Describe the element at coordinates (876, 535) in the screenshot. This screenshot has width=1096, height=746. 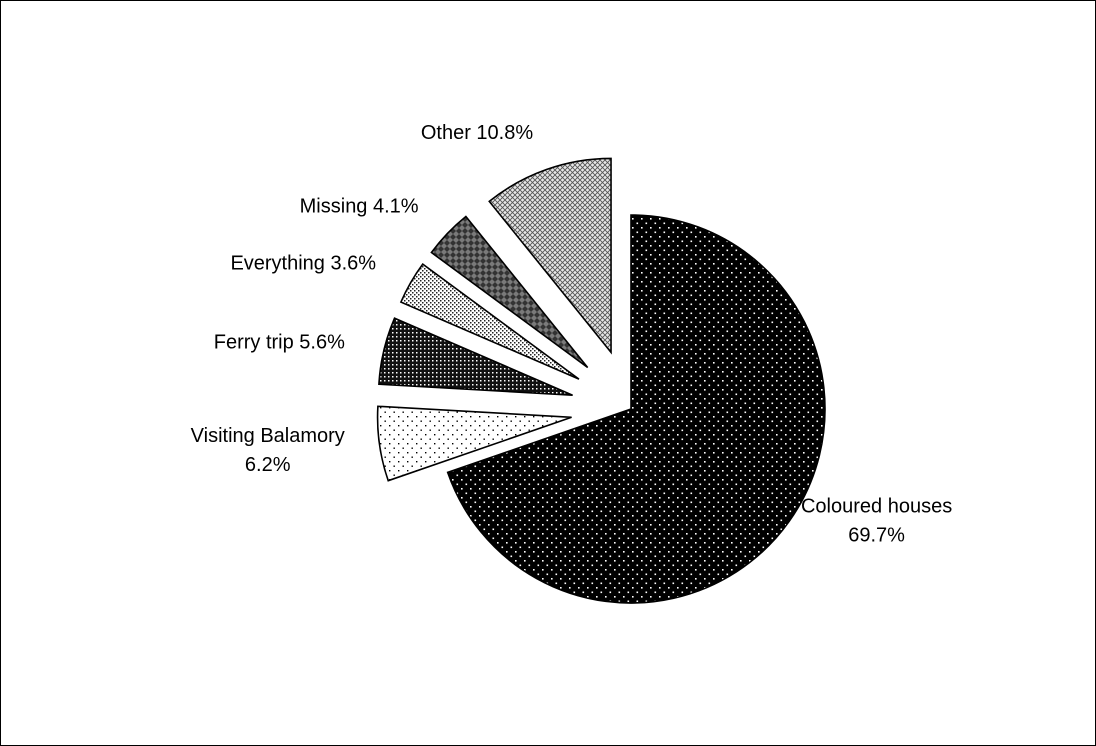
I see `slice-label-line: 69.7%` at that location.